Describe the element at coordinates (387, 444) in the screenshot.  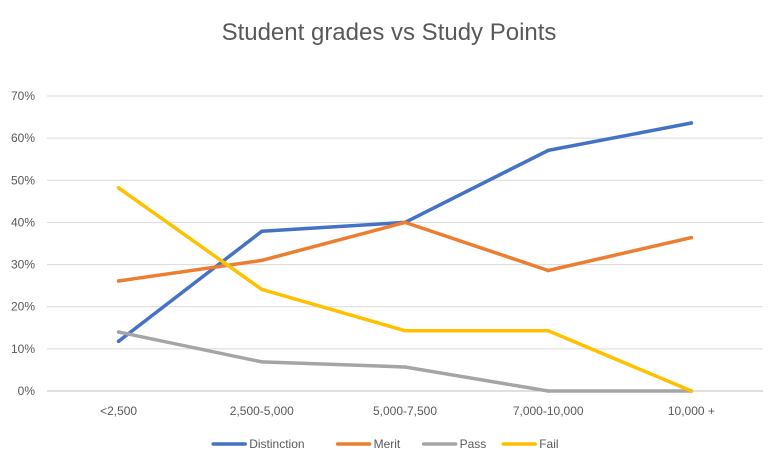
I see `legend-label: Merit` at that location.